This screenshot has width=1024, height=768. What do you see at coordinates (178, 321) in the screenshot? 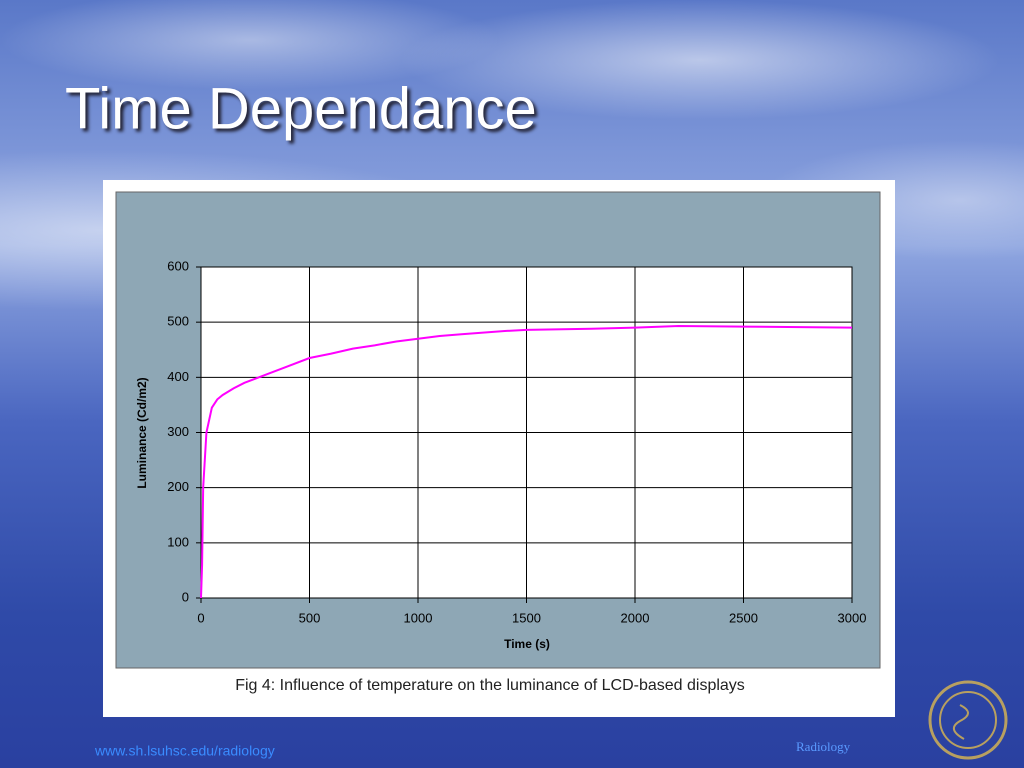
I see `y-tick-label: 500` at bounding box center [178, 321].